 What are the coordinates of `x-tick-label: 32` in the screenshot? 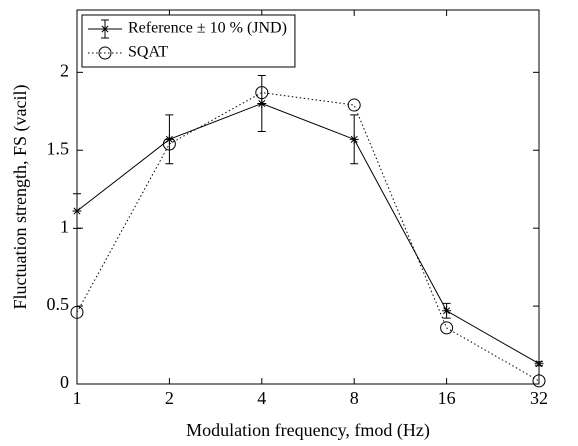 It's located at (539, 398).